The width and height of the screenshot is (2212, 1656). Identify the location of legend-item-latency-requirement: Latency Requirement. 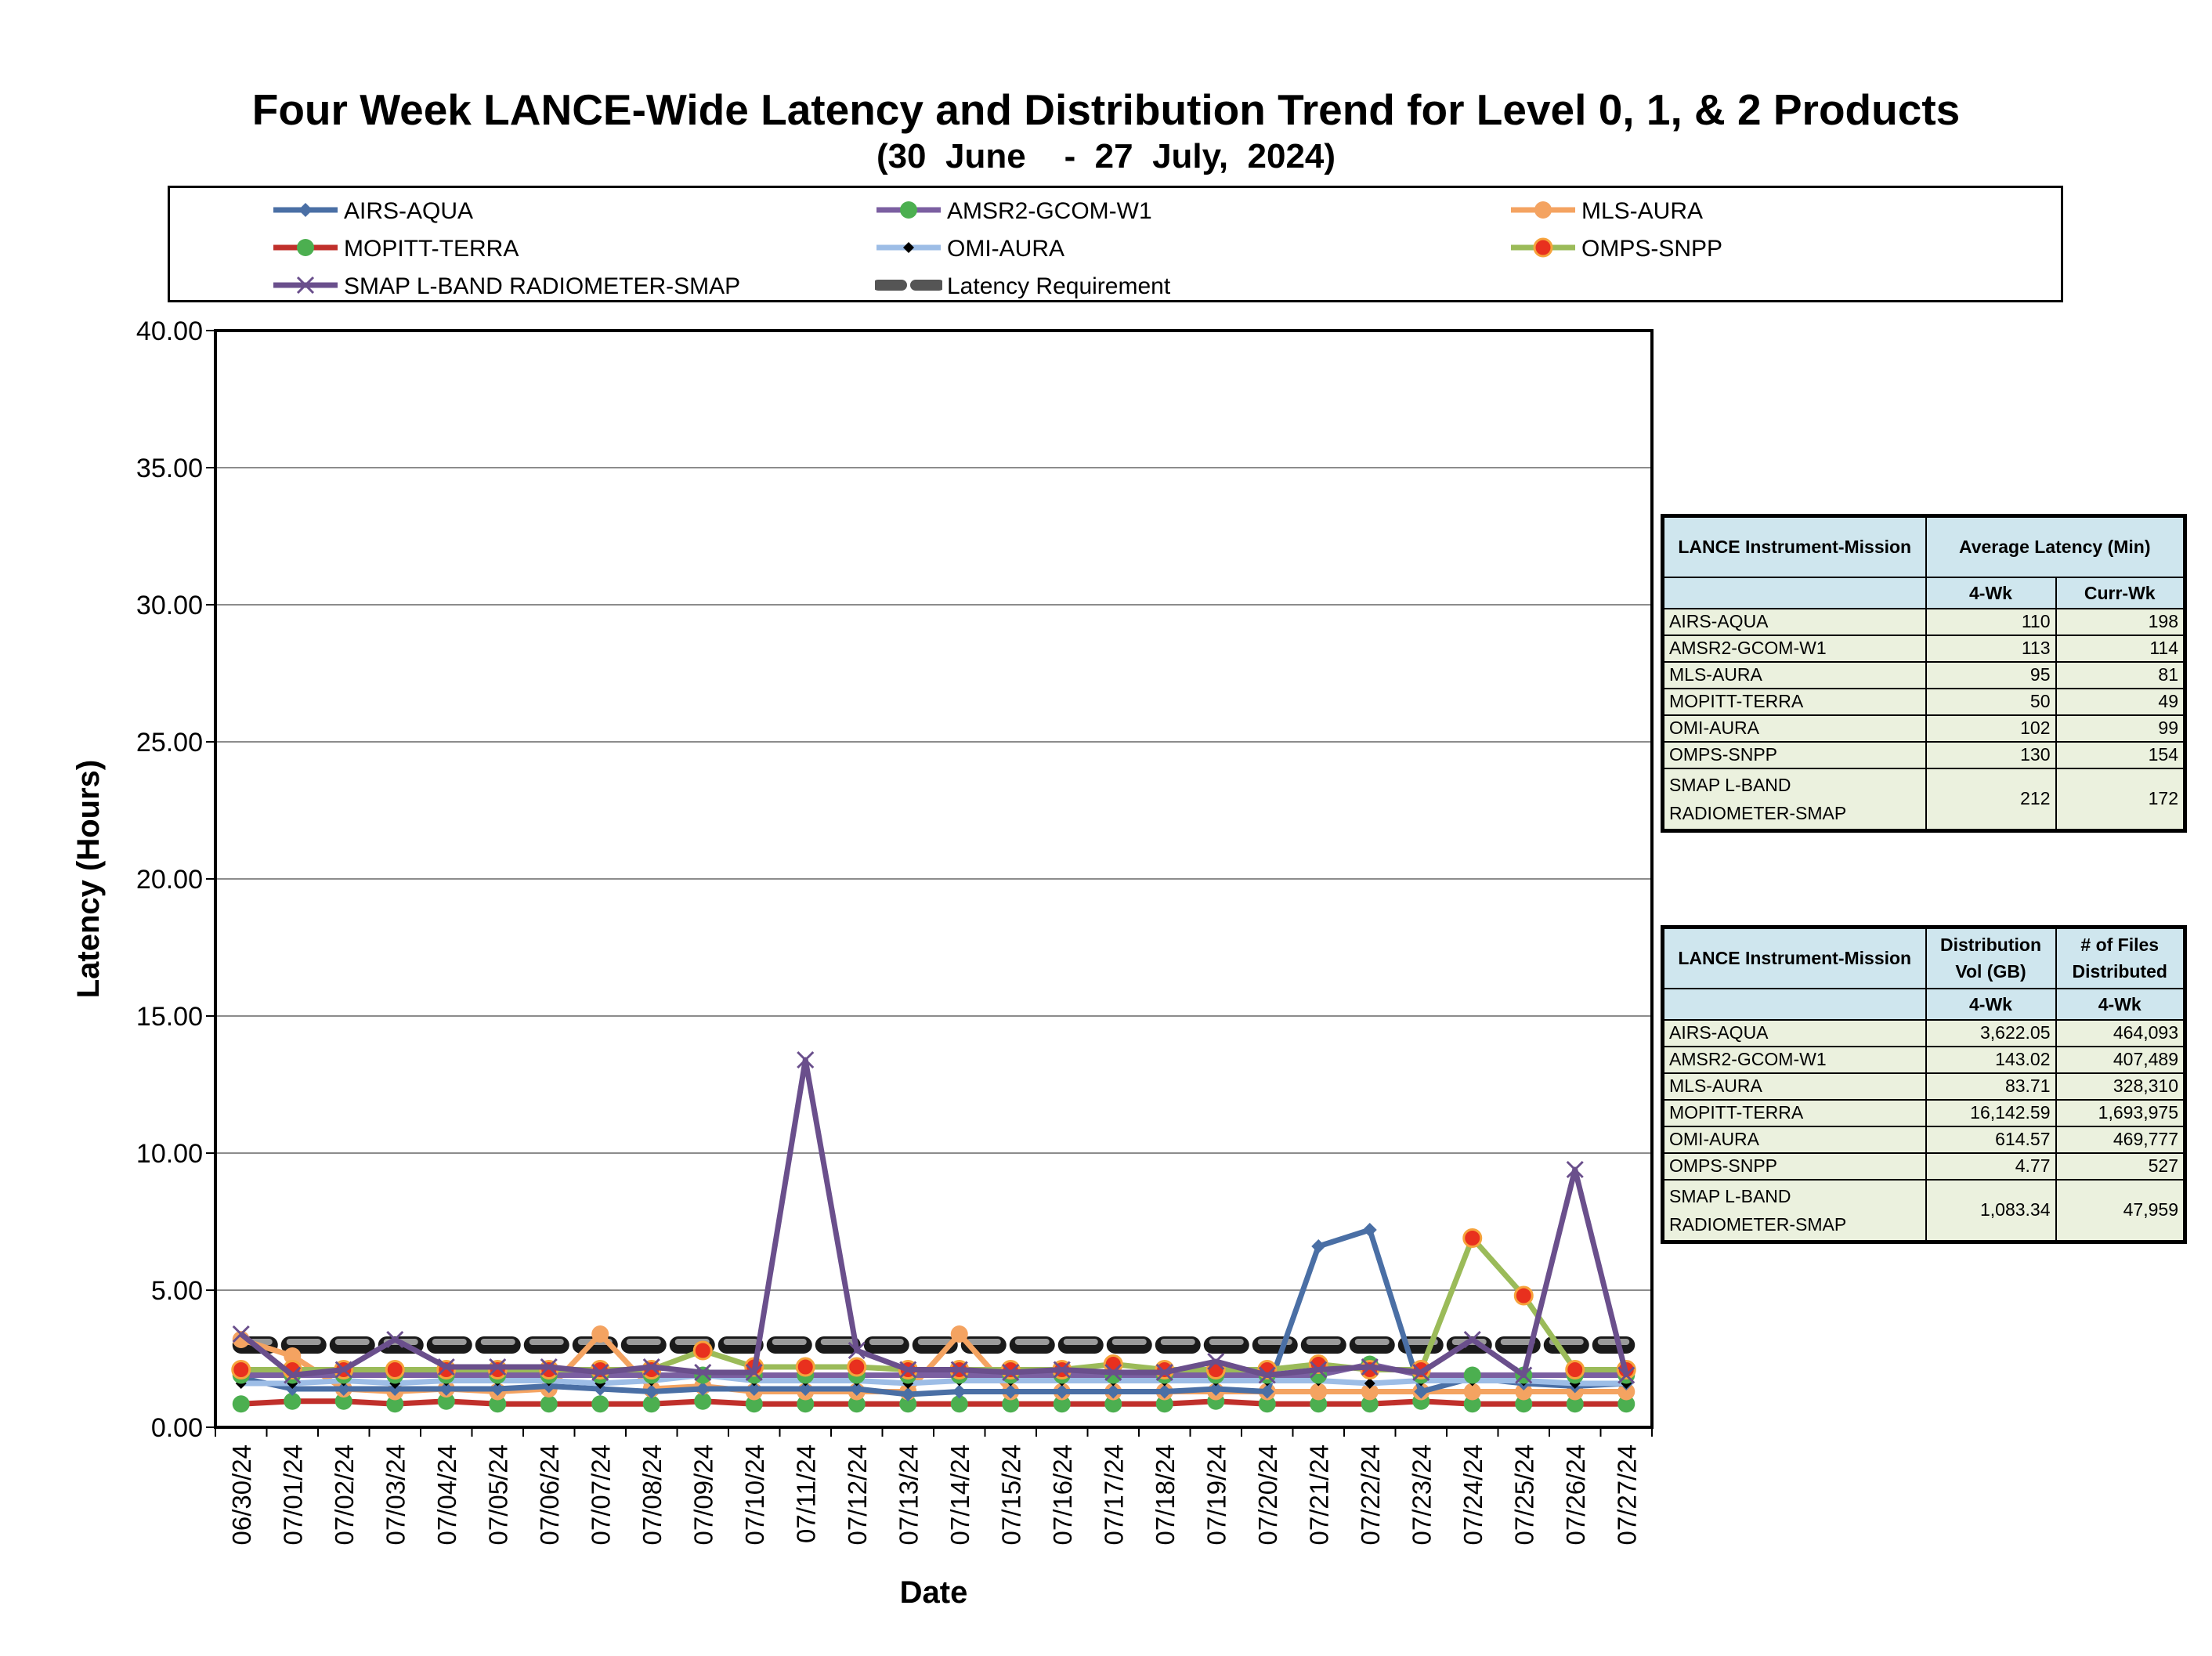
(1149, 286).